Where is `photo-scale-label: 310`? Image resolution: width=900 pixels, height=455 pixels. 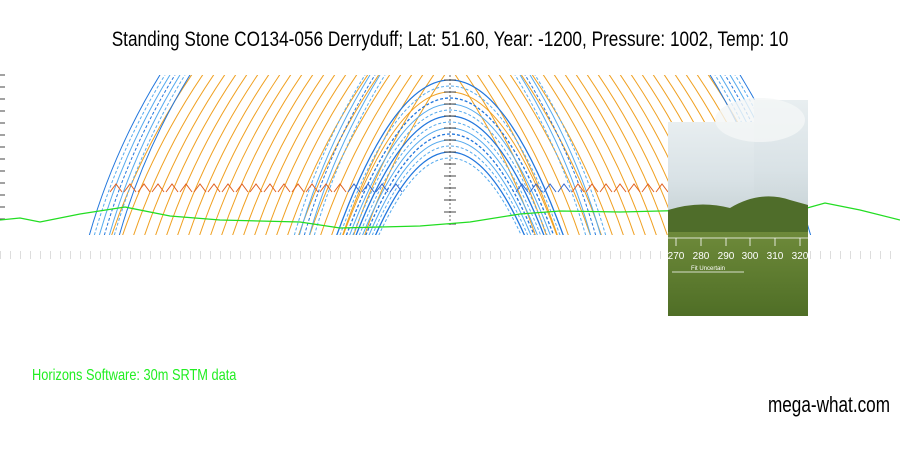
photo-scale-label: 310 is located at coordinates (775, 256).